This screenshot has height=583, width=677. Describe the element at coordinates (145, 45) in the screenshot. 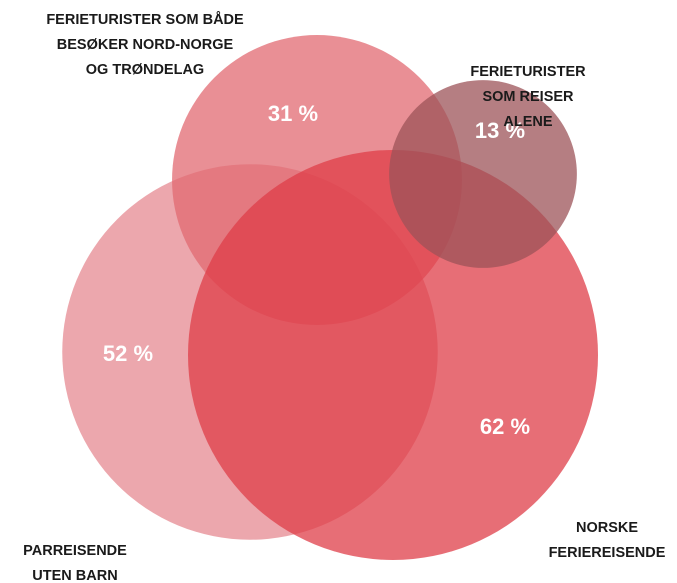

I see `set-label: BESØKER NORD-NORGE` at that location.